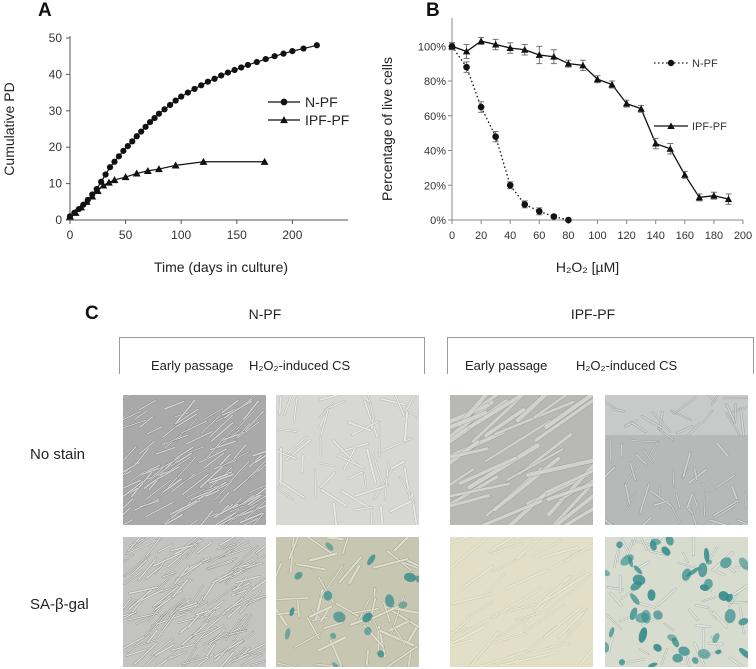  Describe the element at coordinates (714, 236) in the screenshot. I see `chart-b-x-tick-label: 180` at that location.